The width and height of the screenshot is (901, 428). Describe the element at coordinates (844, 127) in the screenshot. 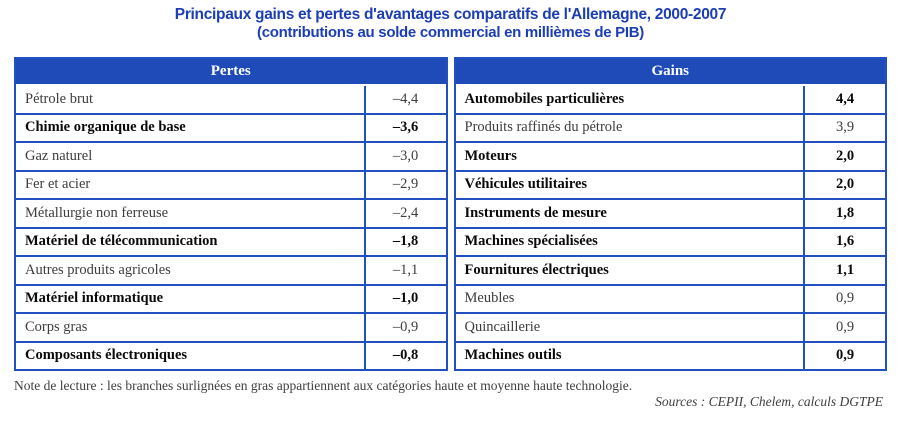

I see `row-value: 3,9` at that location.